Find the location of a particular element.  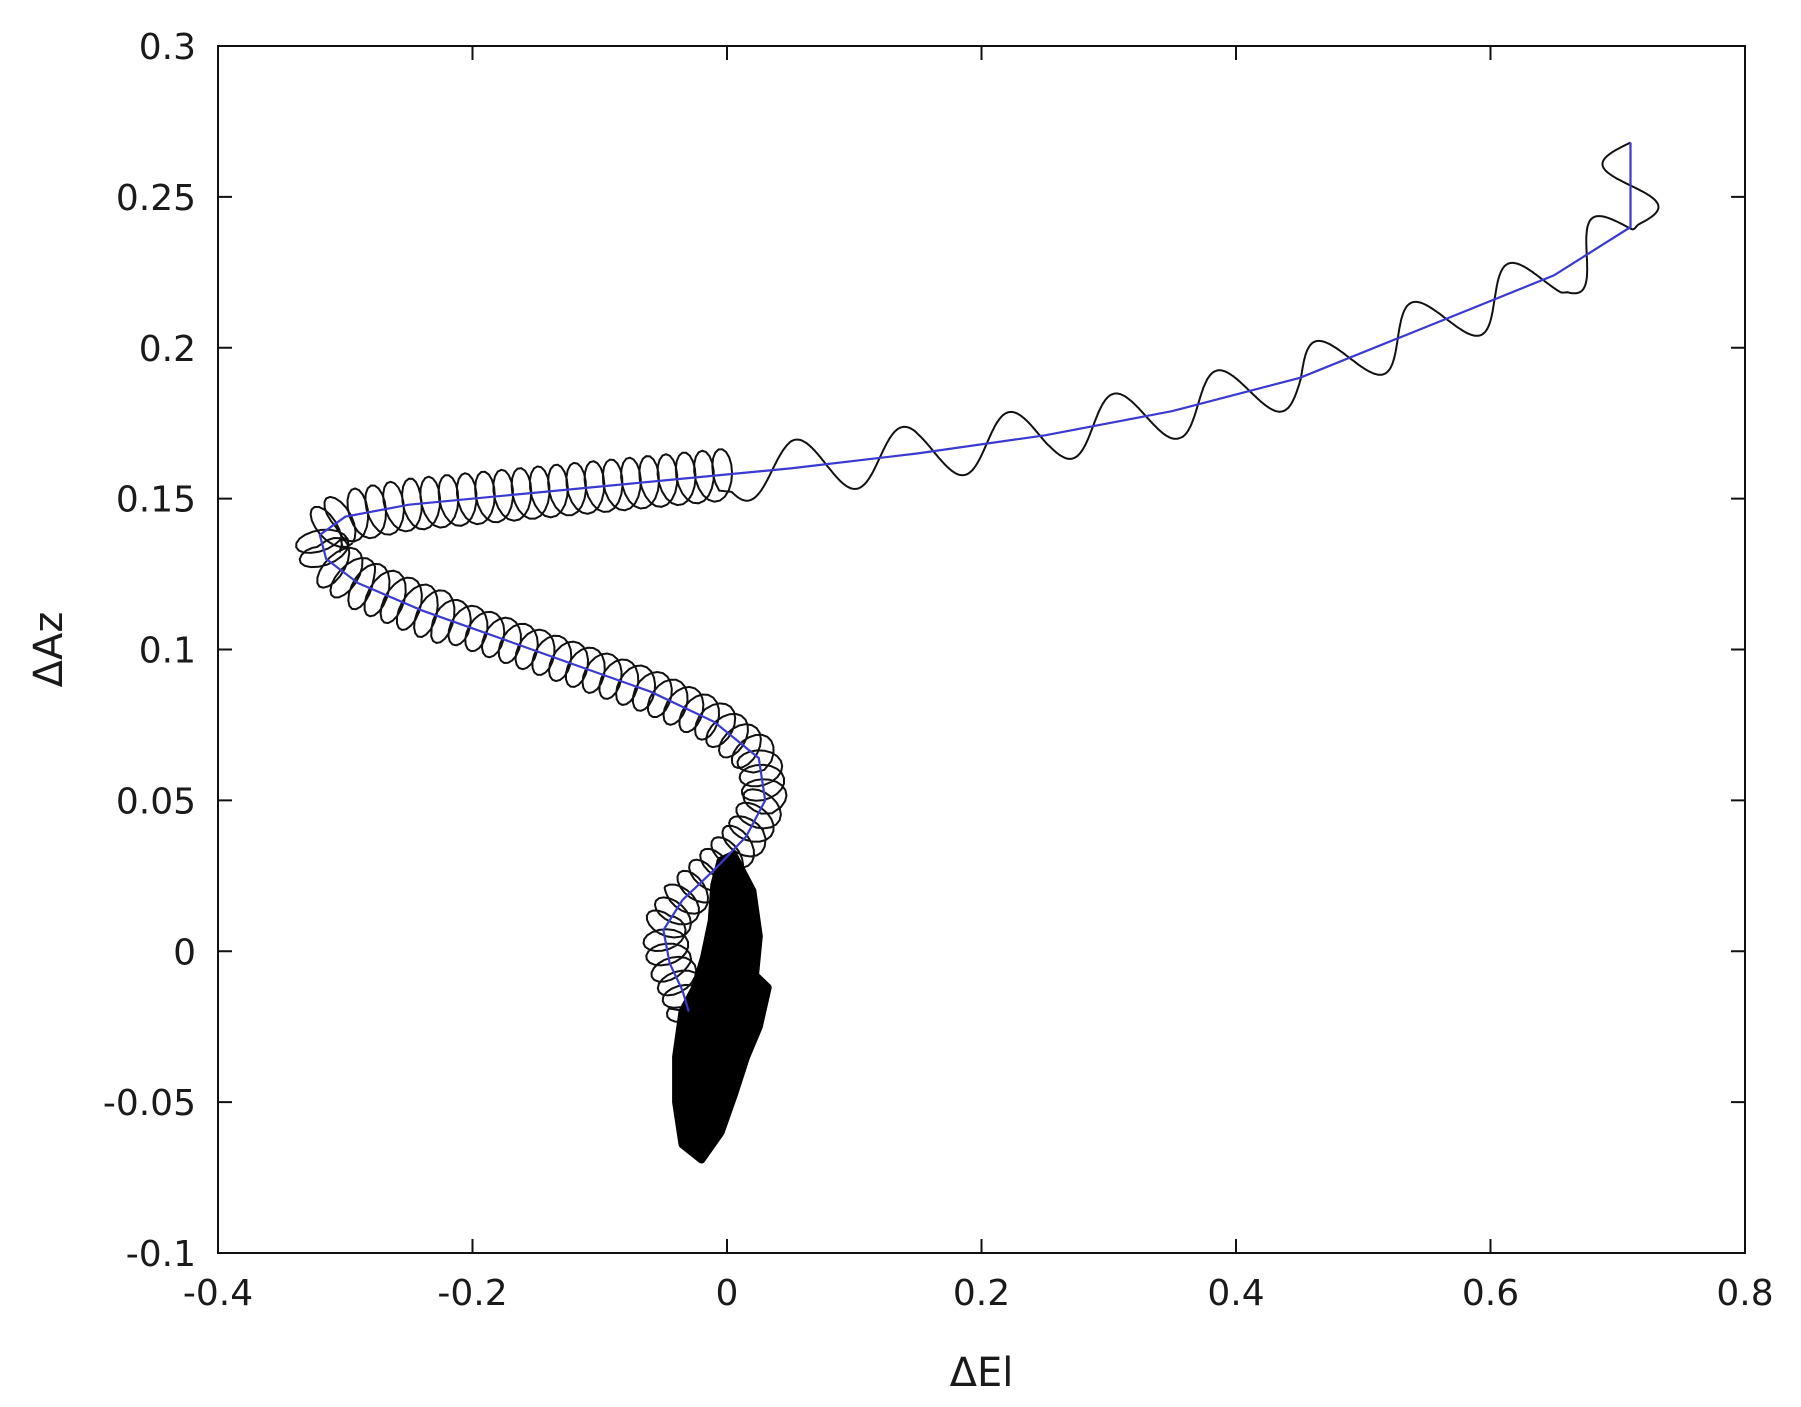

y-axis-label: ΔAz is located at coordinates (49, 650).